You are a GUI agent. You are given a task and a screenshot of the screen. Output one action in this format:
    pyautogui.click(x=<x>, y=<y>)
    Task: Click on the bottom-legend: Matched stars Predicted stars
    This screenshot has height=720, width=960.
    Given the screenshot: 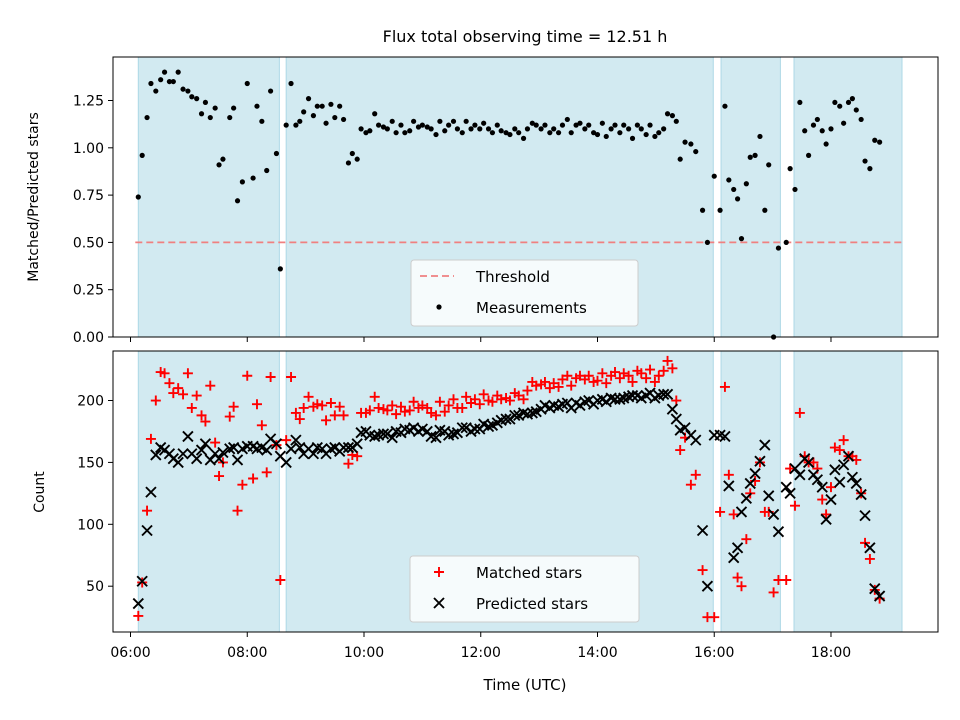 What is the action you would take?
    pyautogui.click(x=524, y=589)
    